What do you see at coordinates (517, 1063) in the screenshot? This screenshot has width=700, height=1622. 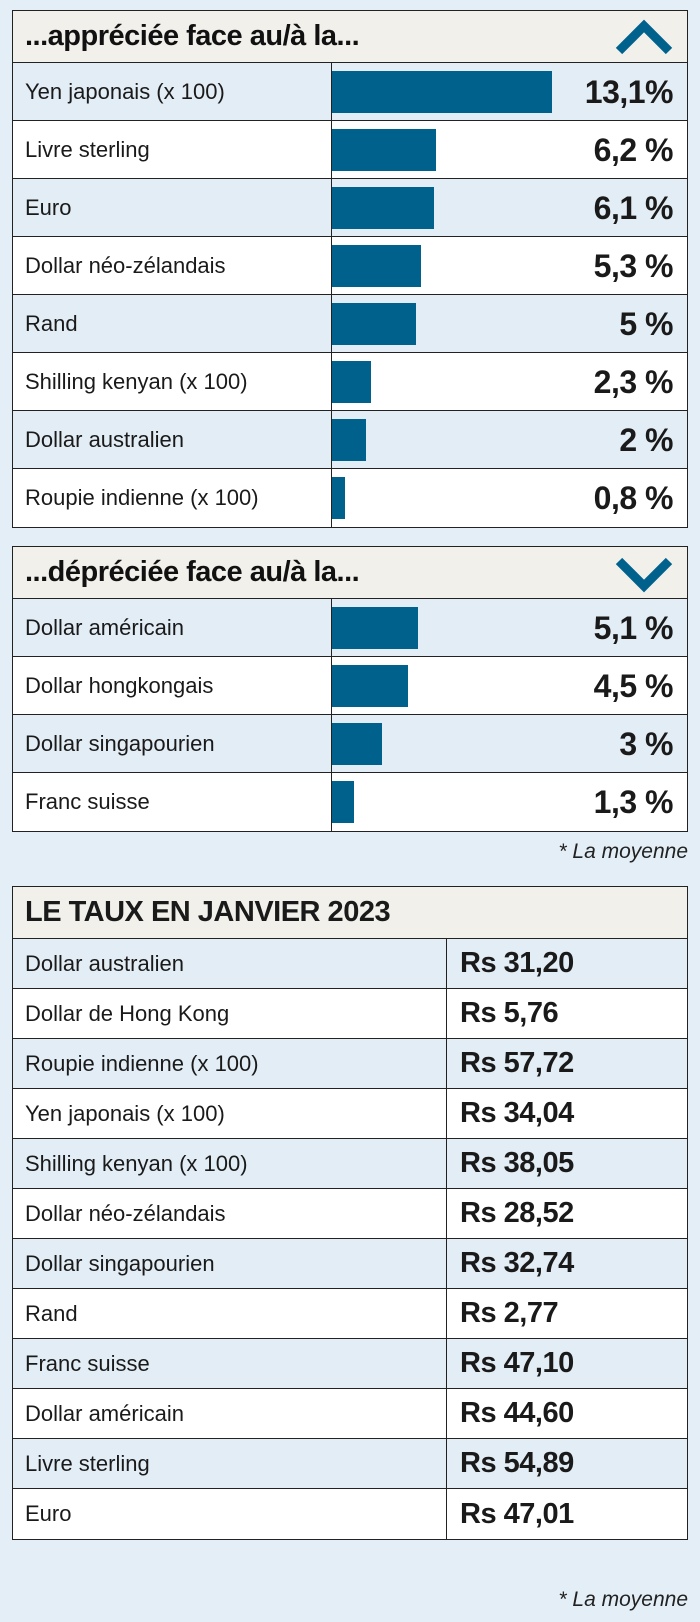 I see `exchange-rate: Rs 57,72` at bounding box center [517, 1063].